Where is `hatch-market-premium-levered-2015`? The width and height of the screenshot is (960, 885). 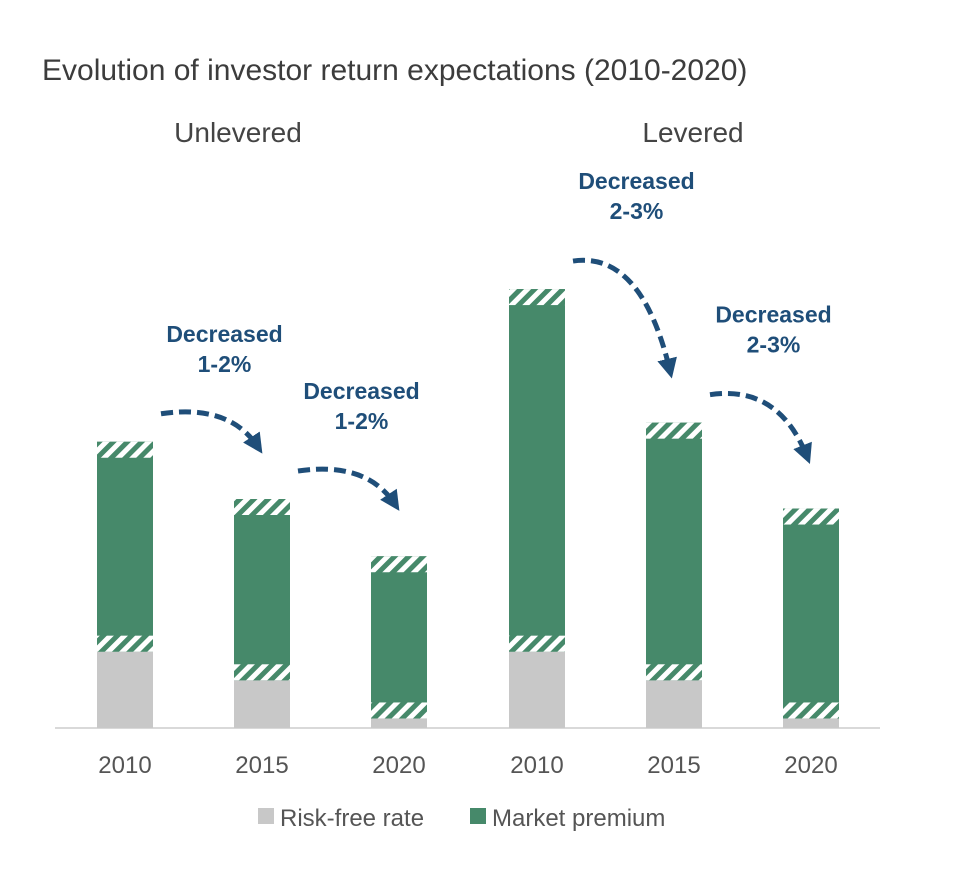 hatch-market-premium-levered-2015 is located at coordinates (674, 430).